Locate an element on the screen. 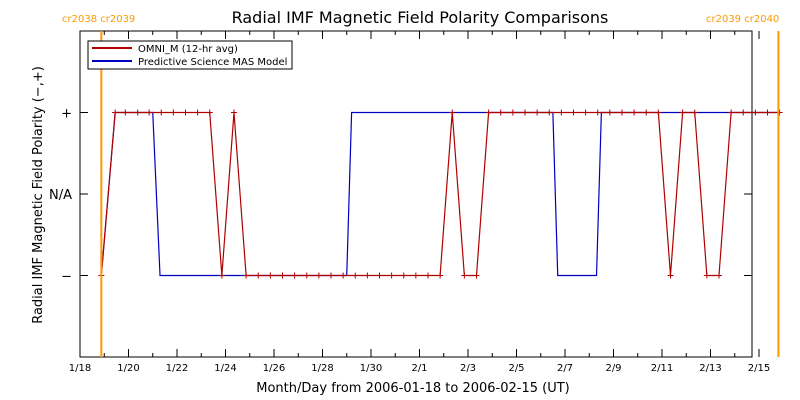 The image size is (800, 400). x-tick-label: 2/9 is located at coordinates (613, 368).